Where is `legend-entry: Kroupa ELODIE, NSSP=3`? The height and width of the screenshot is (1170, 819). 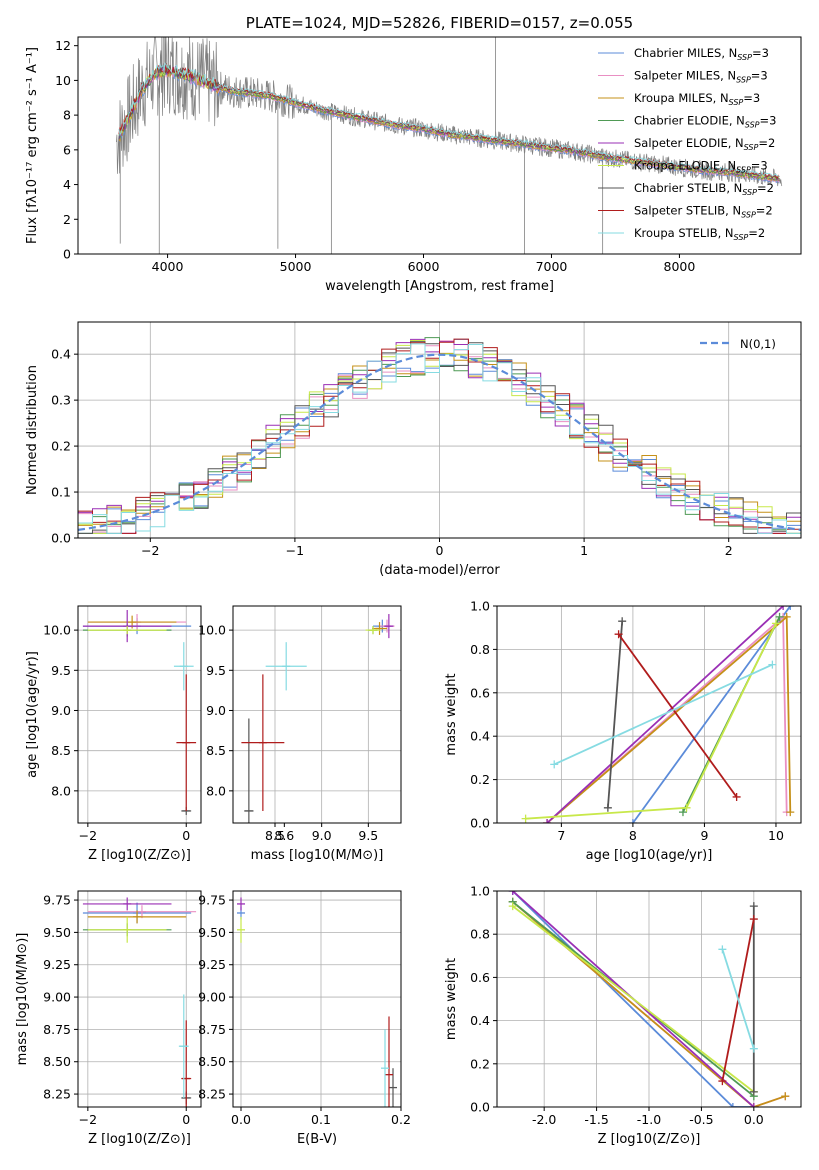
legend-entry: Kroupa ELODIE, NSSP=3 is located at coordinates (701, 167).